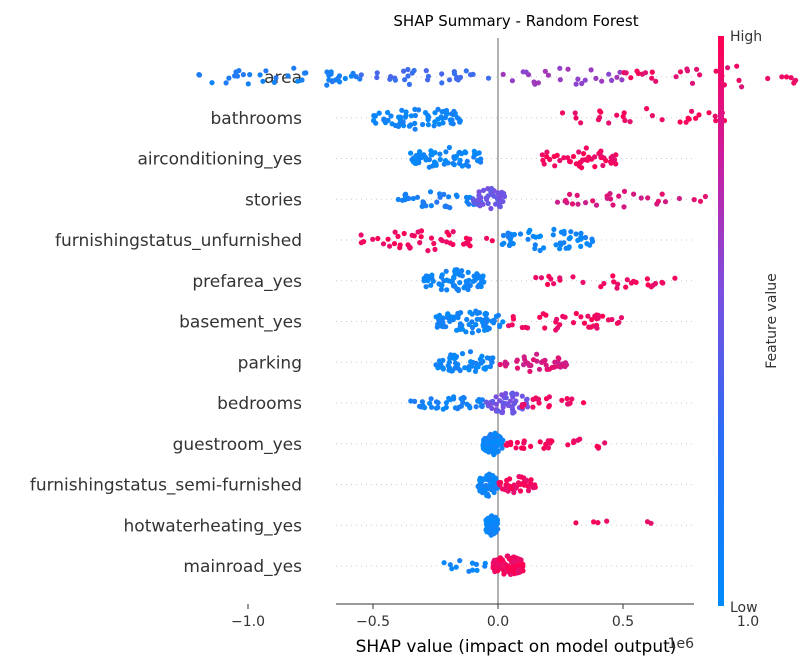 The width and height of the screenshot is (800, 670). What do you see at coordinates (623, 622) in the screenshot?
I see `x-tick-label: 0.5` at bounding box center [623, 622].